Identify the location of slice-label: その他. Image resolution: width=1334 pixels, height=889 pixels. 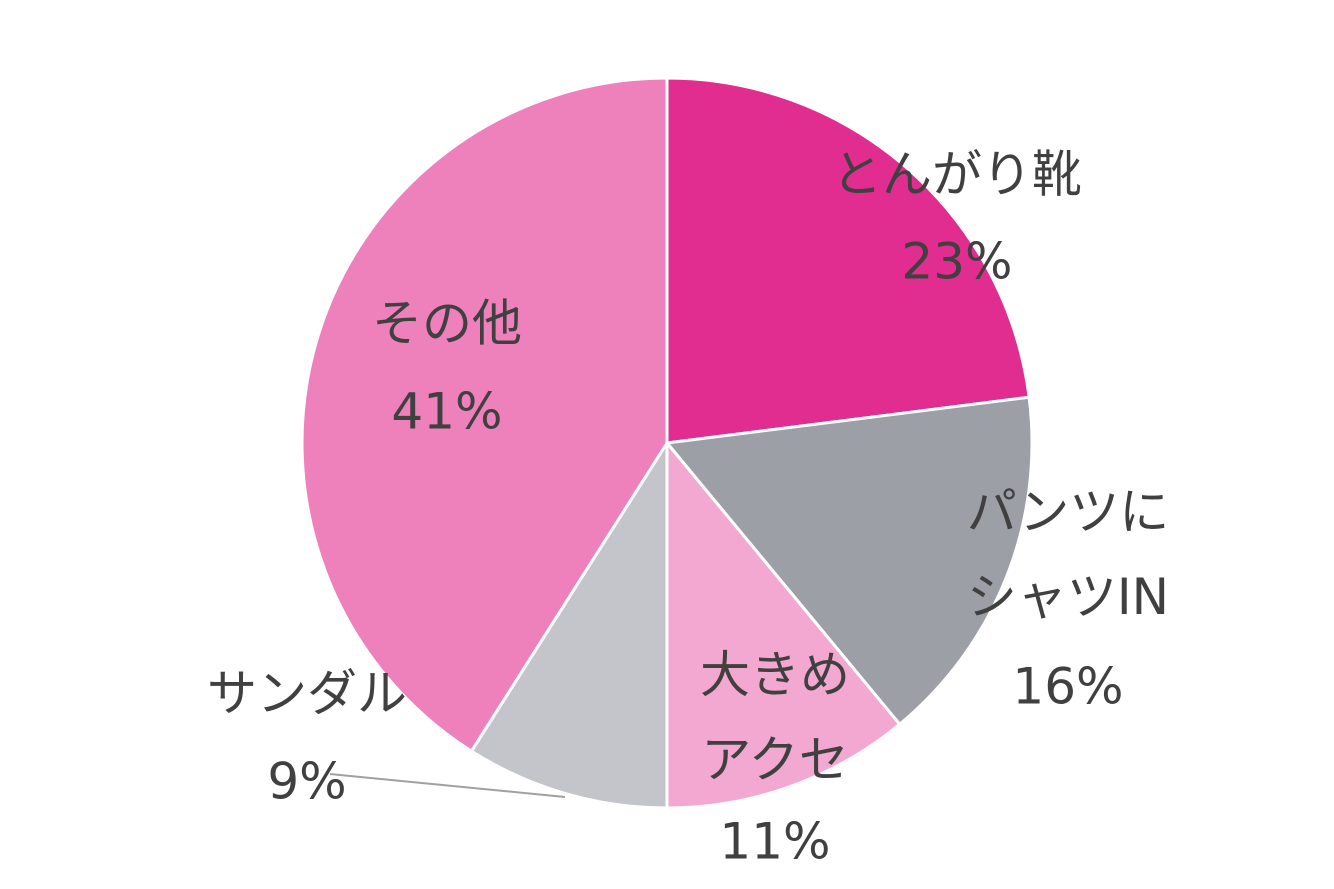
(447, 324).